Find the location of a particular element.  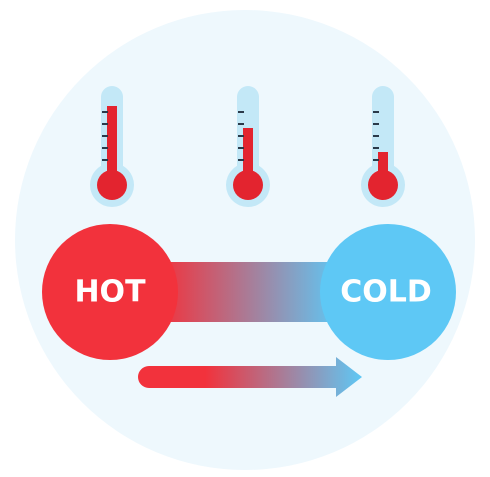

thermometer-cool is located at coordinates (383, 146).